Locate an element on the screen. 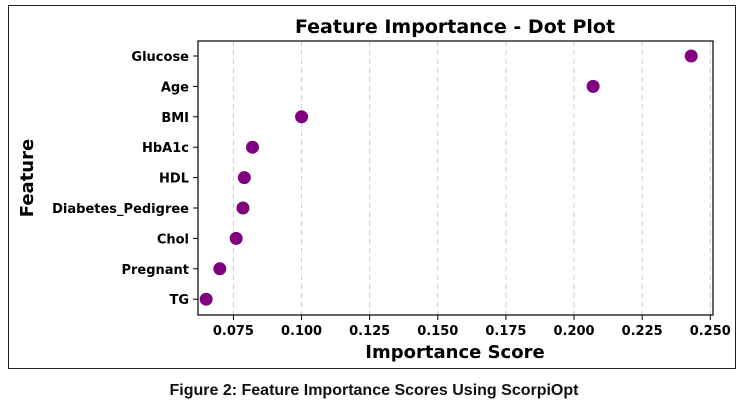 The image size is (748, 418). x-axis-label: Importance Score is located at coordinates (454, 352).